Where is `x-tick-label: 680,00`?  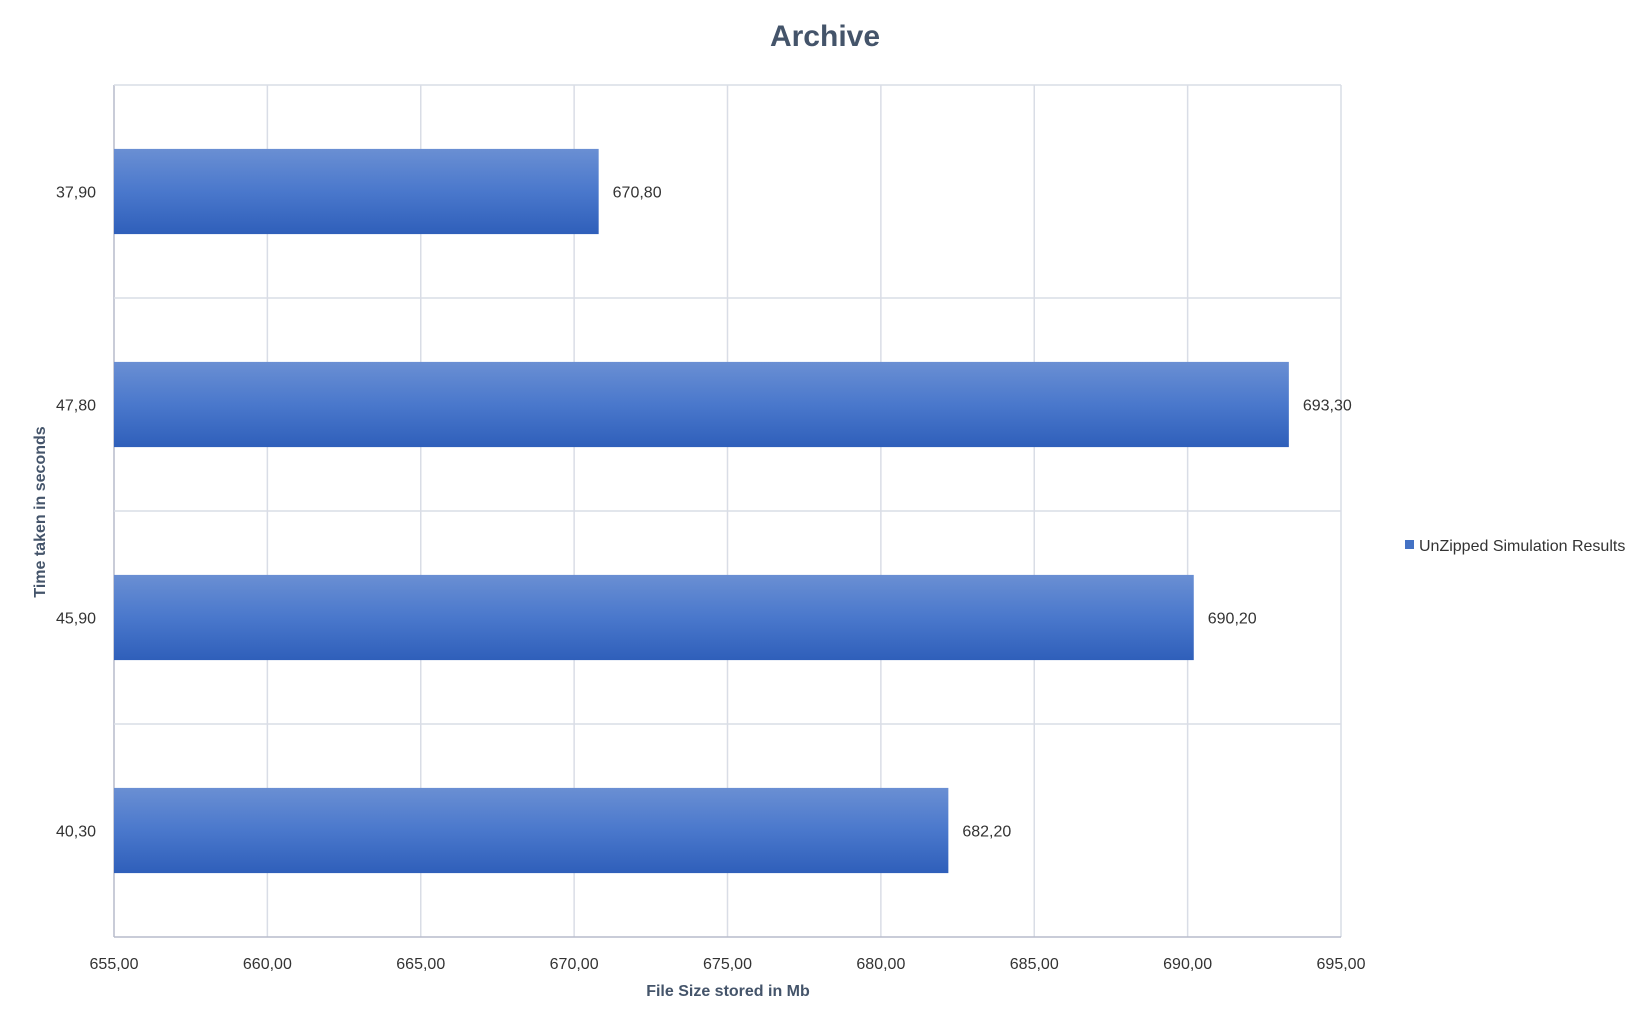 x-tick-label: 680,00 is located at coordinates (880, 964).